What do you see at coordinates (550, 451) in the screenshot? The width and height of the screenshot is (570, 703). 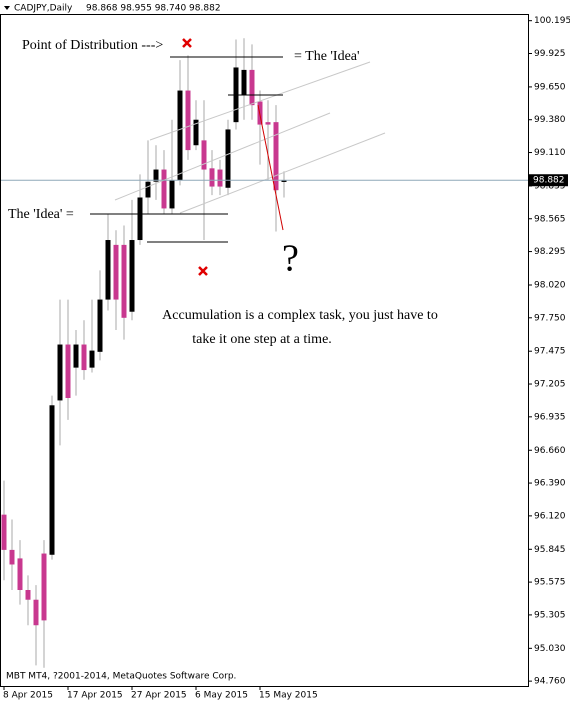 I see `y-tick-label: 96.660` at bounding box center [550, 451].